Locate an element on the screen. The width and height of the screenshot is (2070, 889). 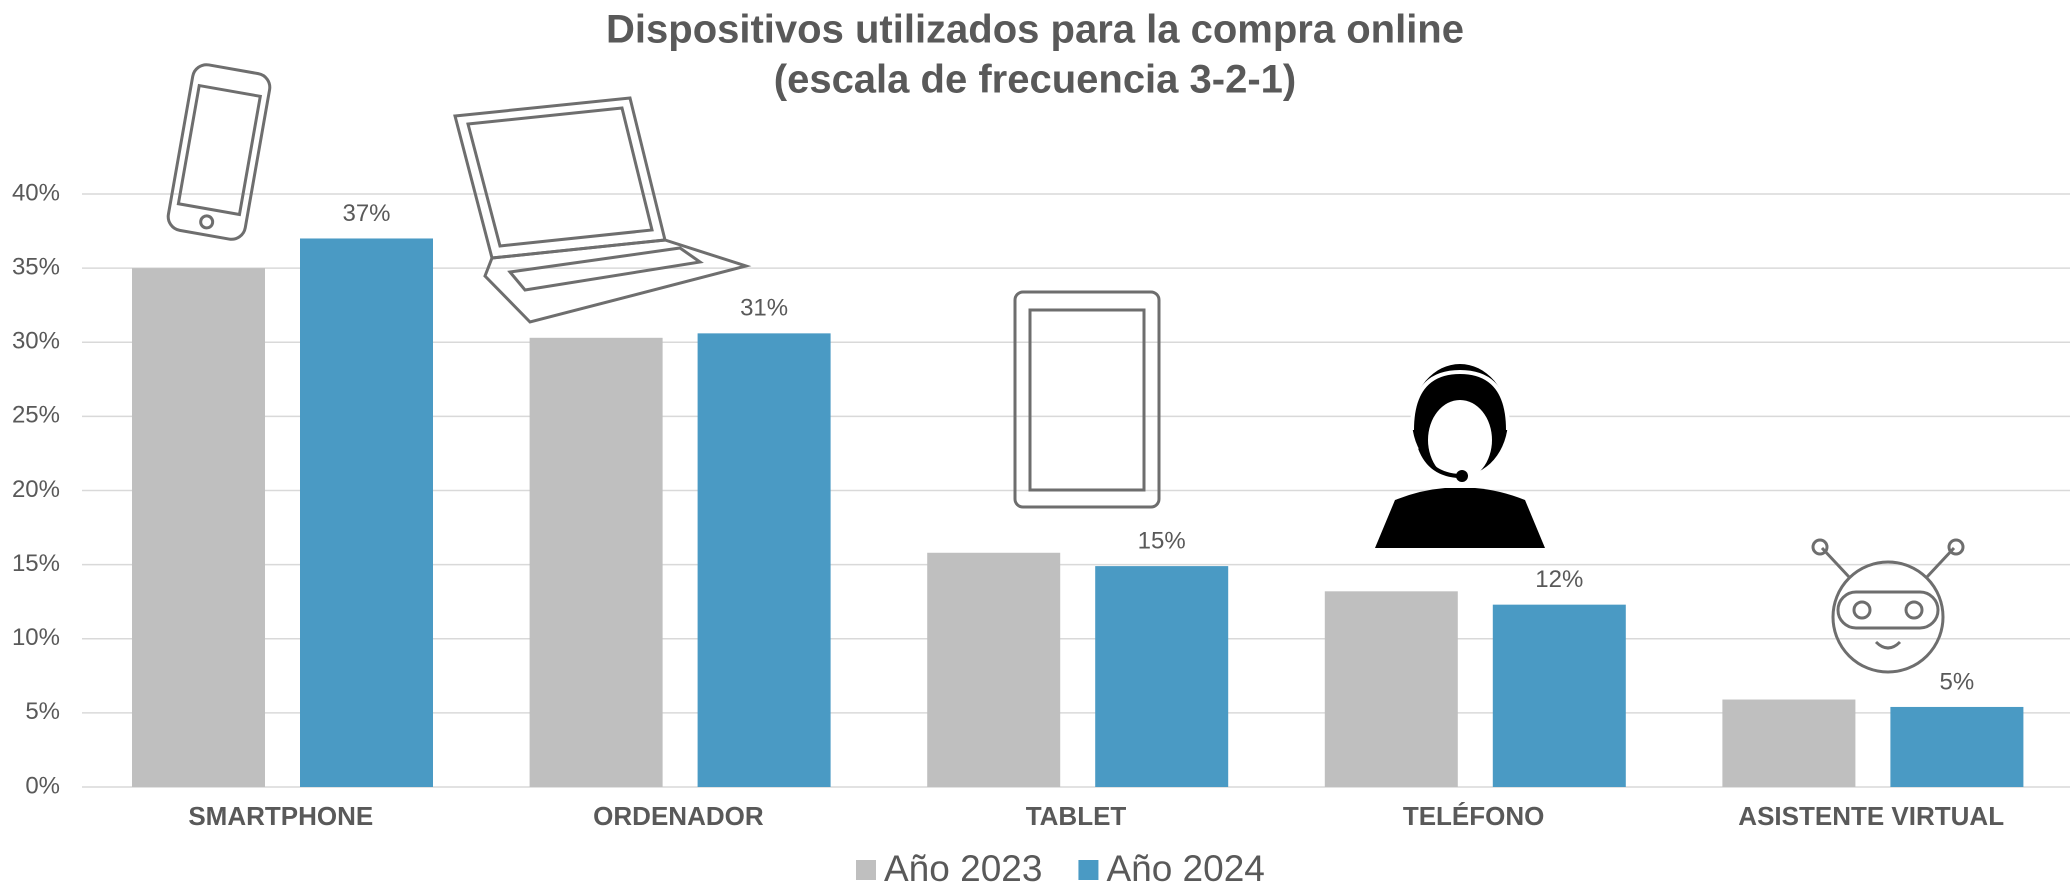
robot-icon is located at coordinates (1888, 606).